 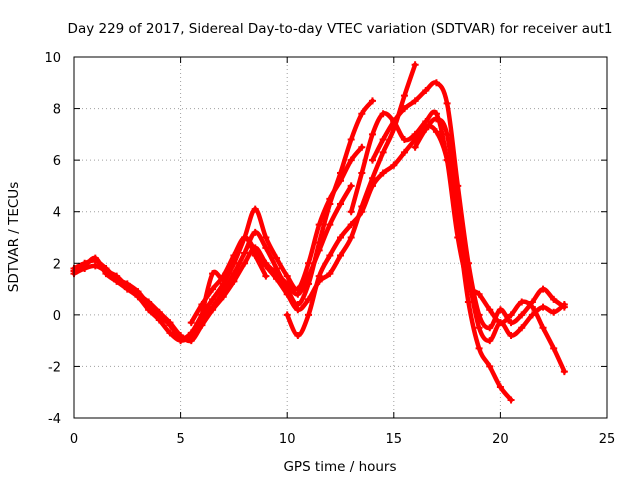 I want to click on x-tick-label: 0, so click(x=74, y=439).